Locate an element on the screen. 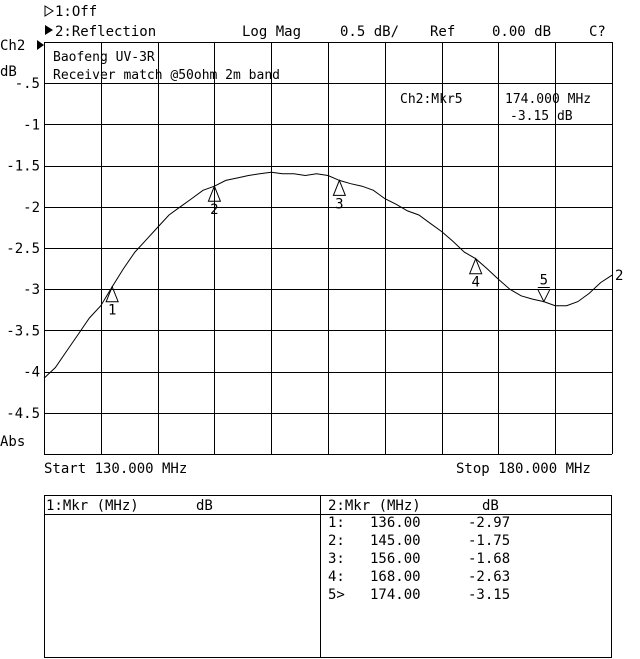  active-marker-freq: 174.000 MHz is located at coordinates (548, 99).